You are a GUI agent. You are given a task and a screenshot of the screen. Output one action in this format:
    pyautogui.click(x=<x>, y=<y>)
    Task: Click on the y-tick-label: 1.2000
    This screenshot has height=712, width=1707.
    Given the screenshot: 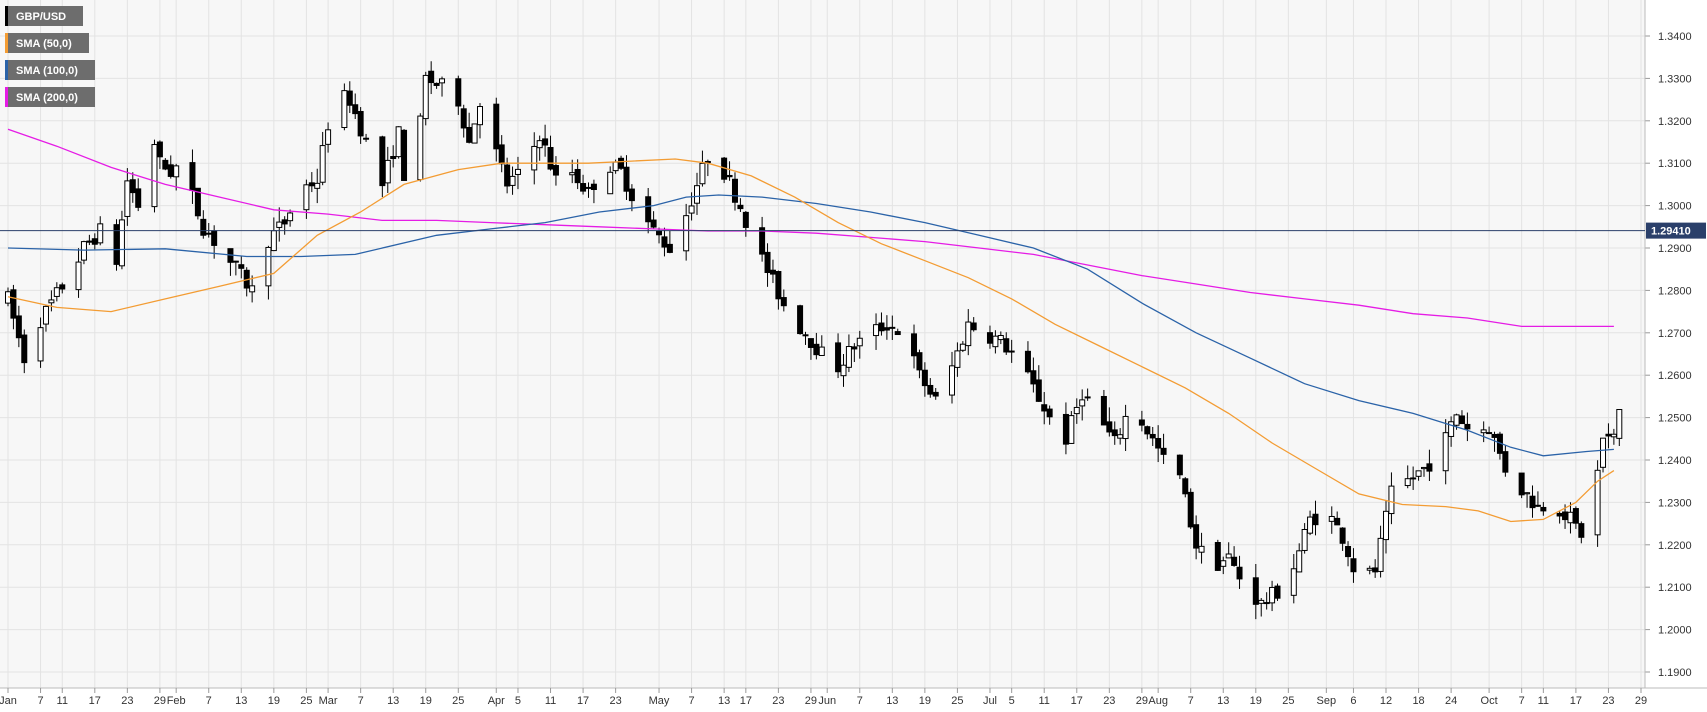 What is the action you would take?
    pyautogui.click(x=1675, y=631)
    